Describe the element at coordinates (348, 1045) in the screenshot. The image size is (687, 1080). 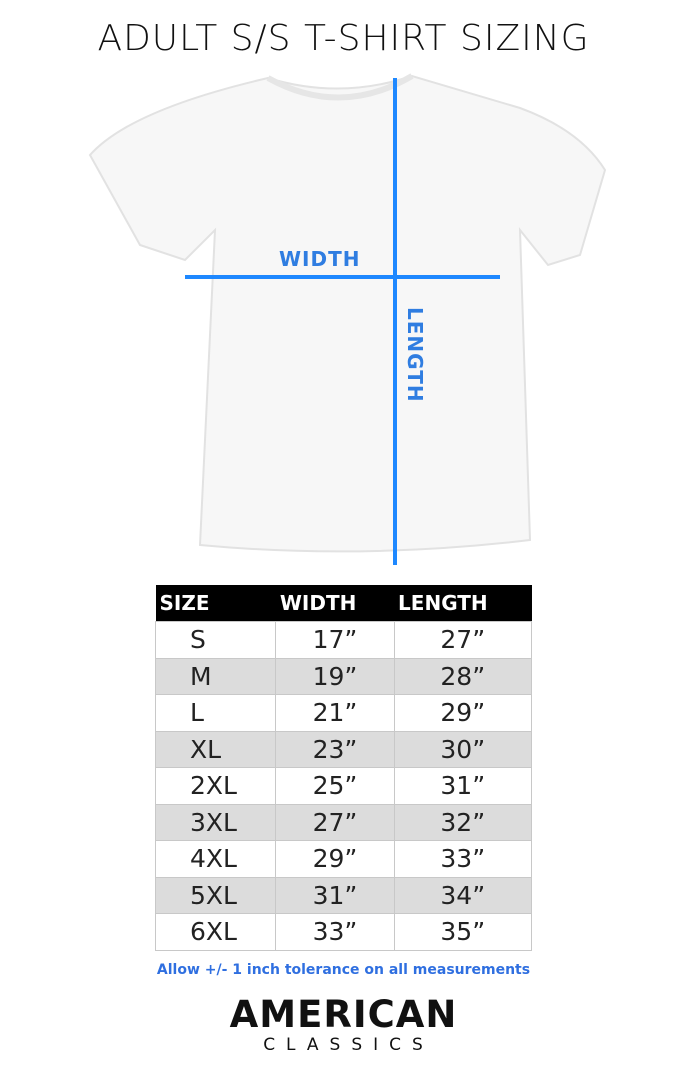
I see `logo-line2: CLASSICS` at that location.